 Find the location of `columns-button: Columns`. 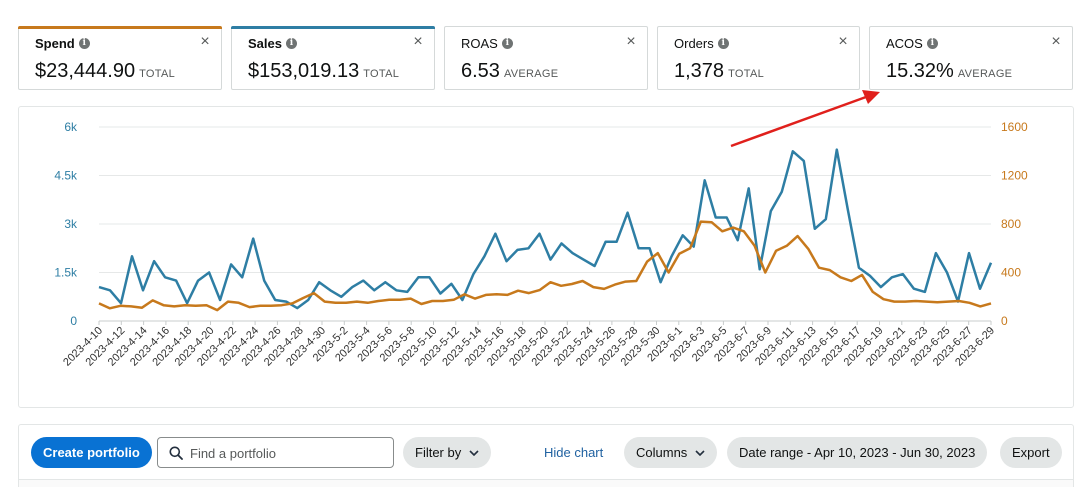

columns-button: Columns is located at coordinates (671, 452).